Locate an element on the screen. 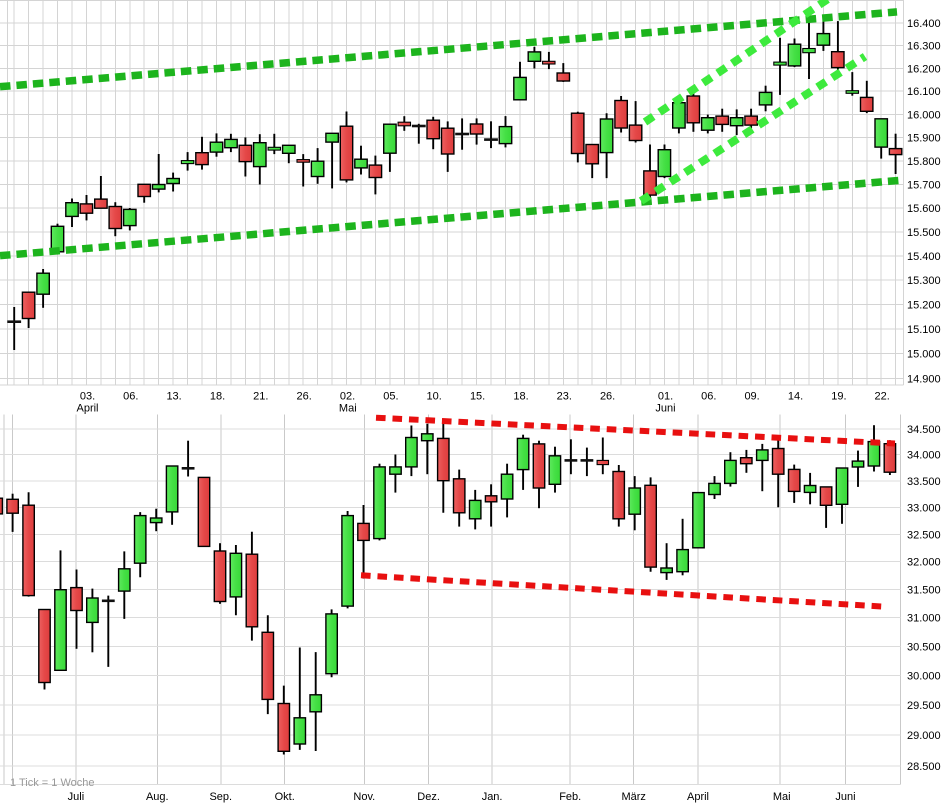  svg-text: 15.600 is located at coordinates (924, 209).